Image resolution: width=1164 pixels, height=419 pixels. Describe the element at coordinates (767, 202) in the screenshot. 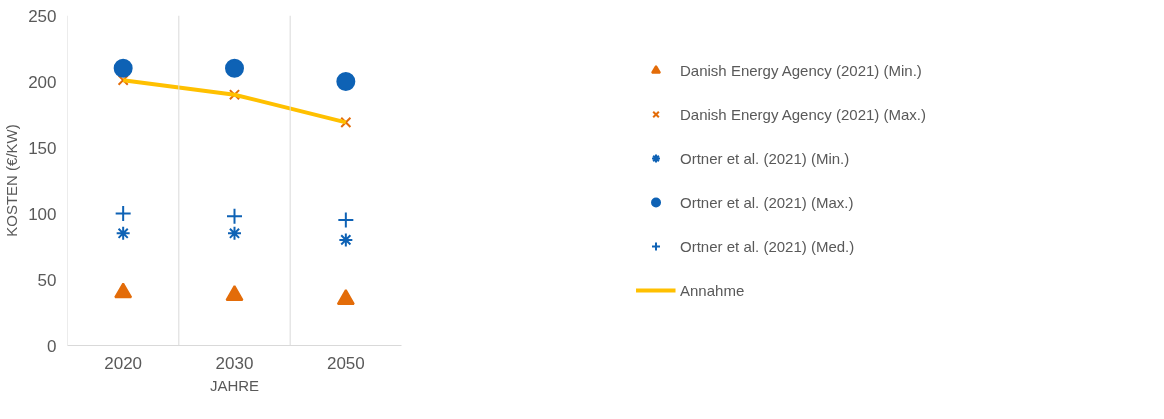

I see `legend-label: Ortner et al. (2021) (Max.)` at that location.